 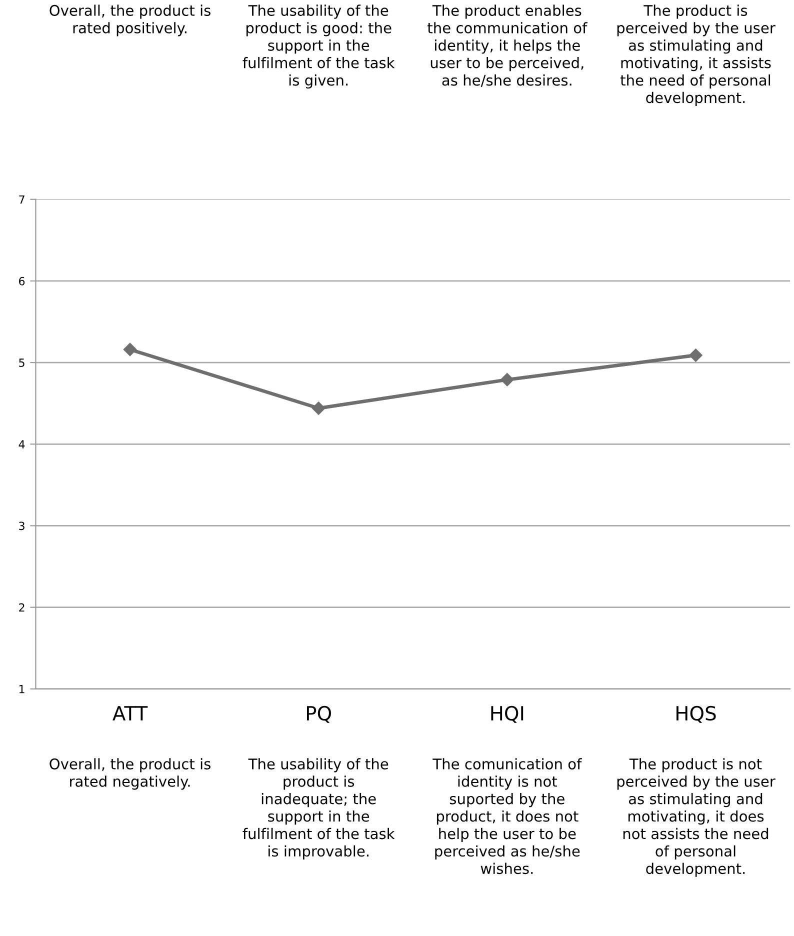 I want to click on text: The product is not perceived by the user as stimulating and motivating, it does not assists the need of personal development., so click(x=696, y=817).